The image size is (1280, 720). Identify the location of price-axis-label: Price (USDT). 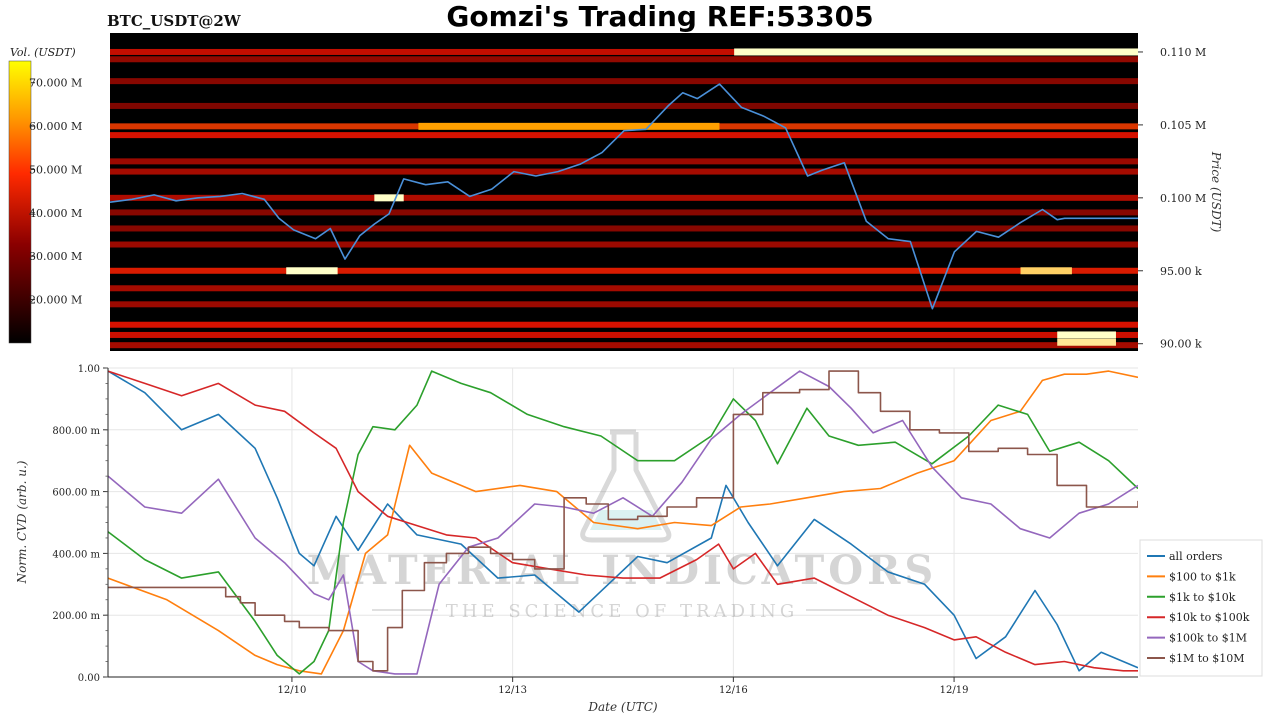
(1216, 192).